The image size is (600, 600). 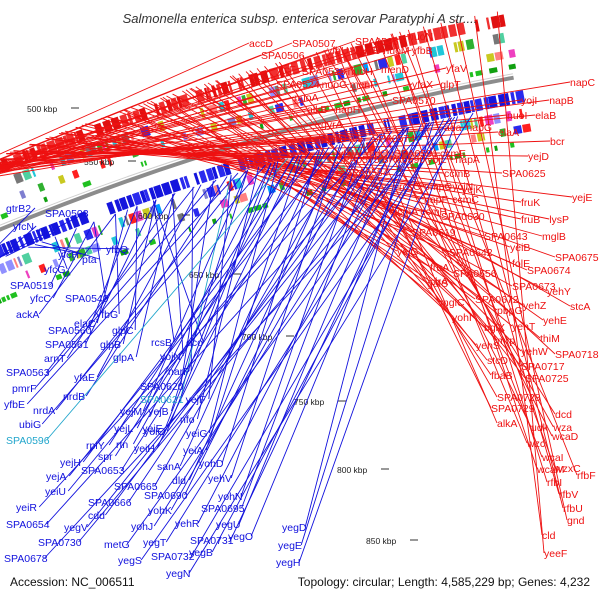 What do you see at coordinates (70, 463) in the screenshot?
I see `gene-label-reverse: yejH` at bounding box center [70, 463].